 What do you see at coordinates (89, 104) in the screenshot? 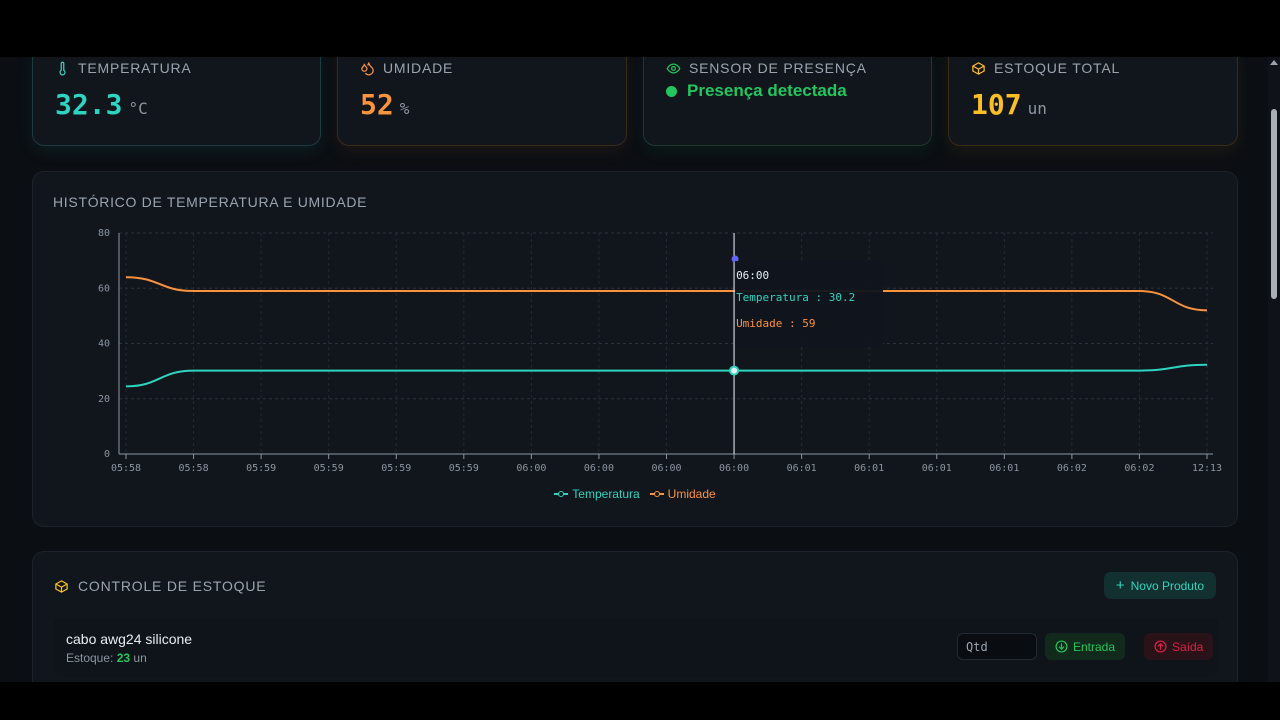
I see `temperature-value: 32.3` at bounding box center [89, 104].